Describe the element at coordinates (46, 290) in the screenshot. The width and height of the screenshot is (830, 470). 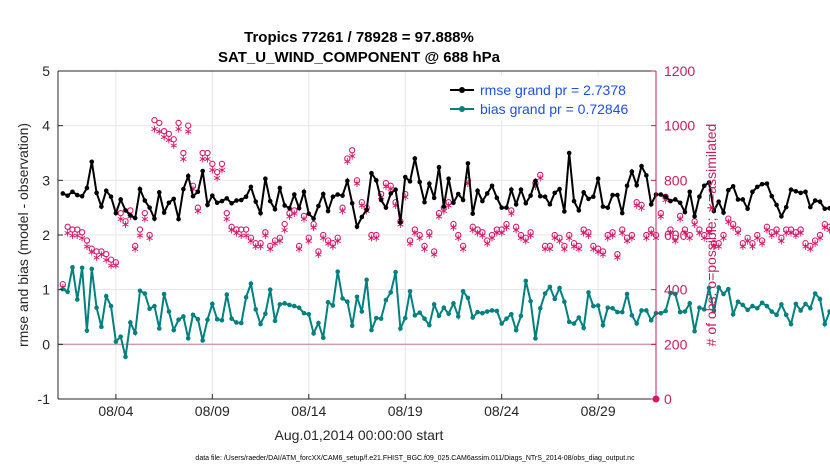
I see `y-tick-label: 1` at that location.